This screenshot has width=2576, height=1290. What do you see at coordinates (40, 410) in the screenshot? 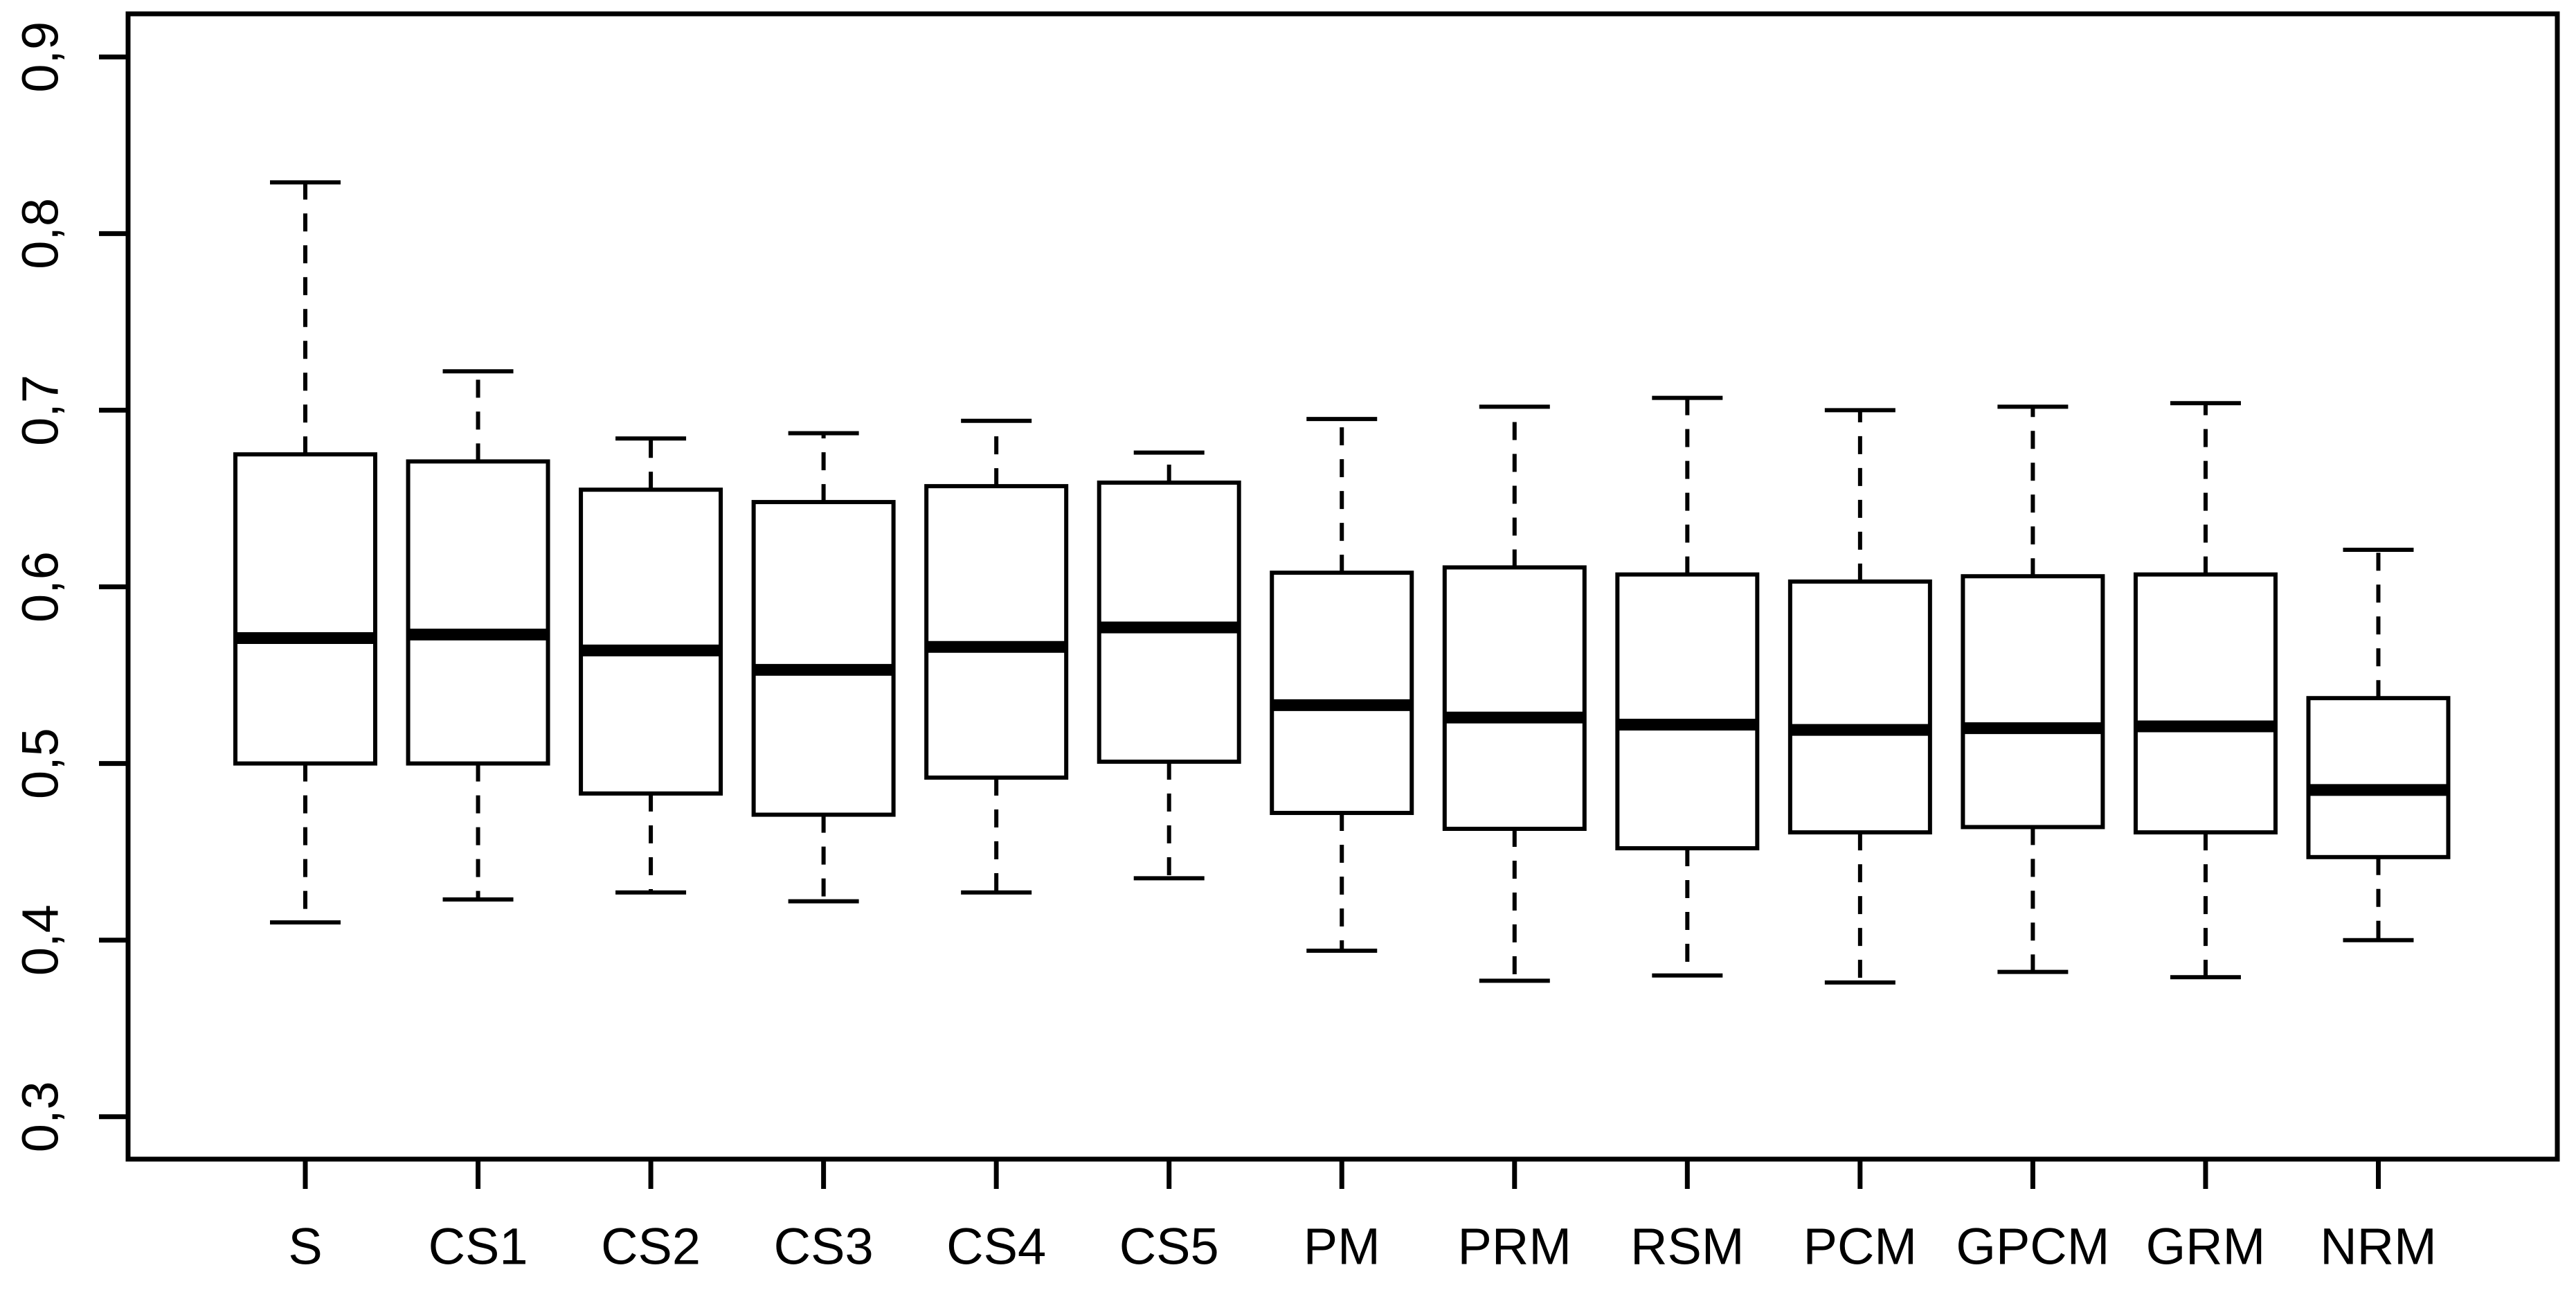
I see `y-axis-tick-label: 0,7` at bounding box center [40, 410].